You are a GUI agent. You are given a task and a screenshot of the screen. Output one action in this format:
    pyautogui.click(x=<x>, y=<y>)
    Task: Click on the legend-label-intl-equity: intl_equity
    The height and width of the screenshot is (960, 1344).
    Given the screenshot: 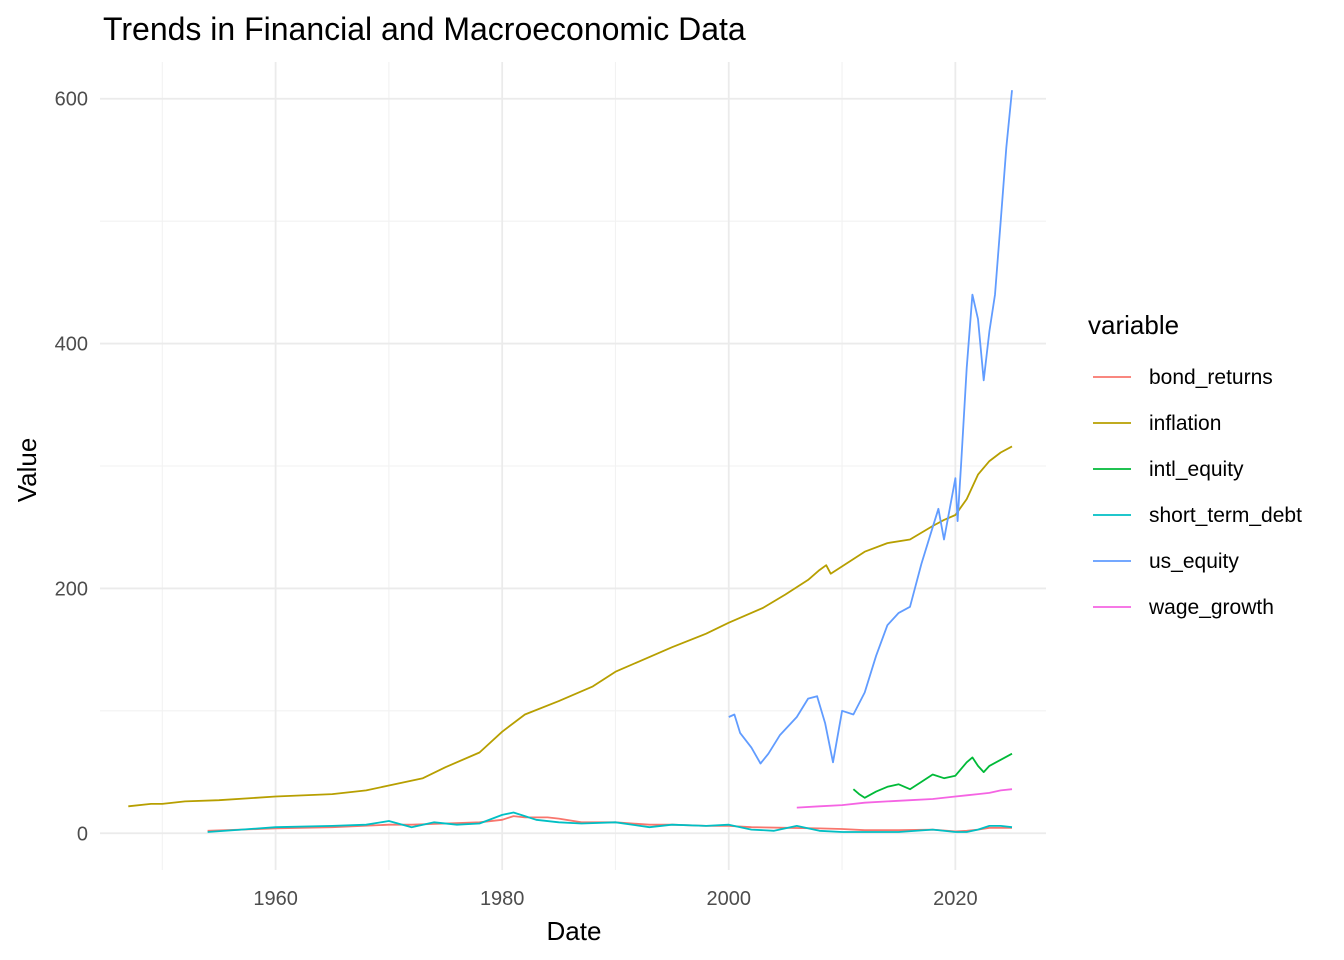 What is the action you would take?
    pyautogui.click(x=1196, y=469)
    